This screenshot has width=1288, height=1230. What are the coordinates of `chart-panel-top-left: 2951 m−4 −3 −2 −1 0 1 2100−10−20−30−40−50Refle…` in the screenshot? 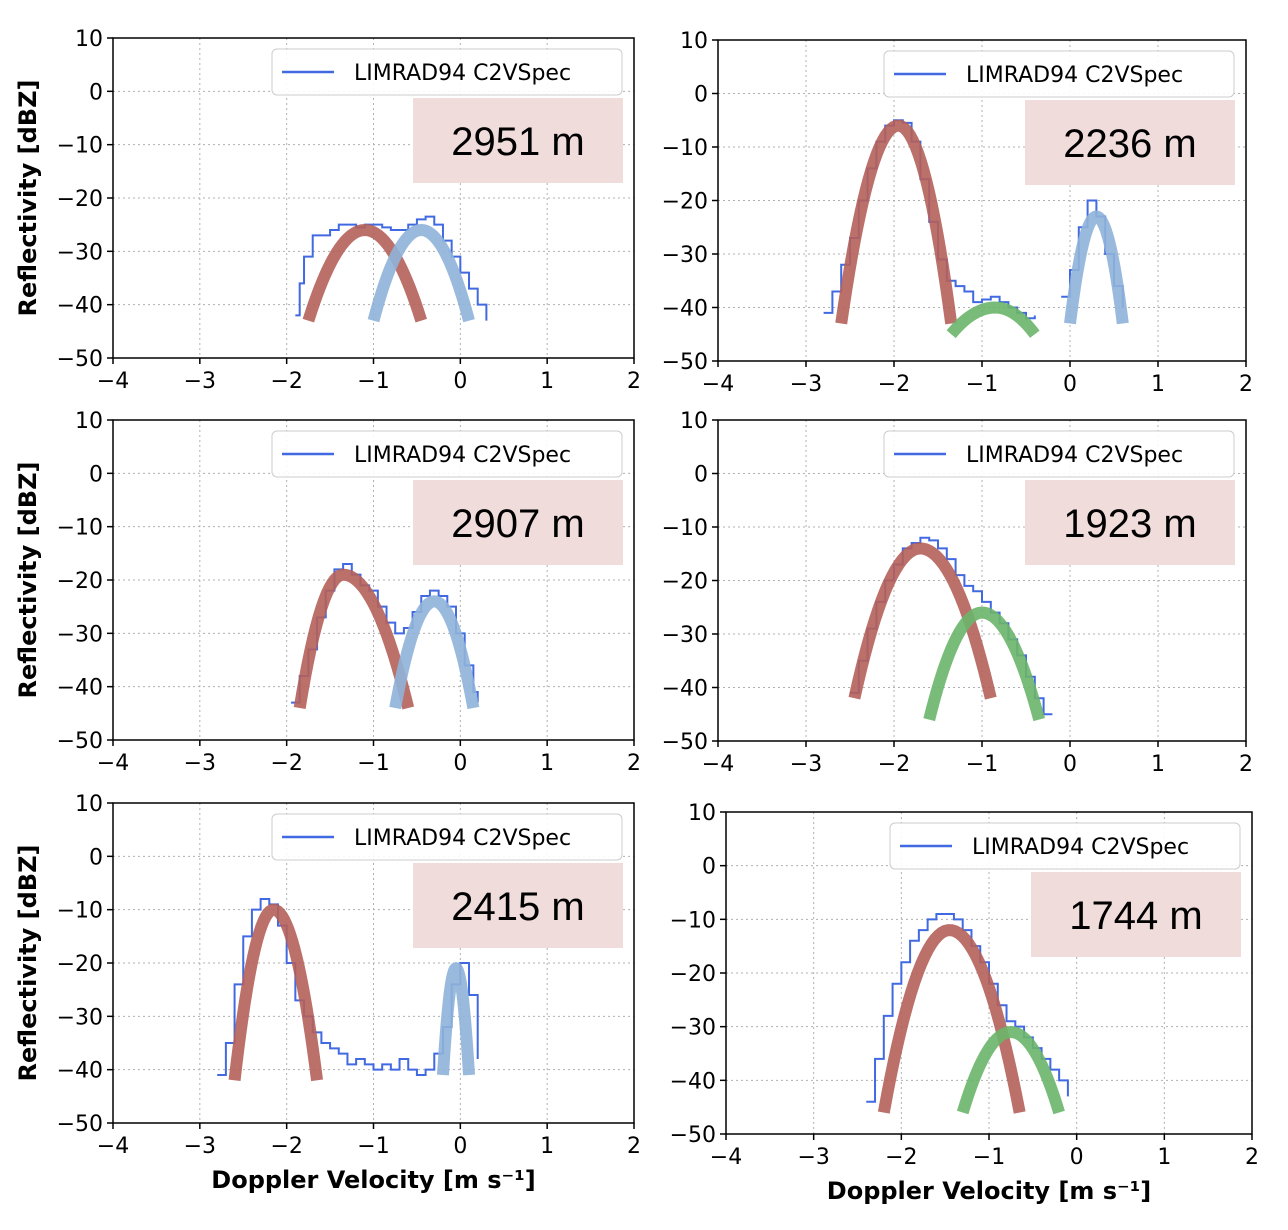 It's located at (327, 210).